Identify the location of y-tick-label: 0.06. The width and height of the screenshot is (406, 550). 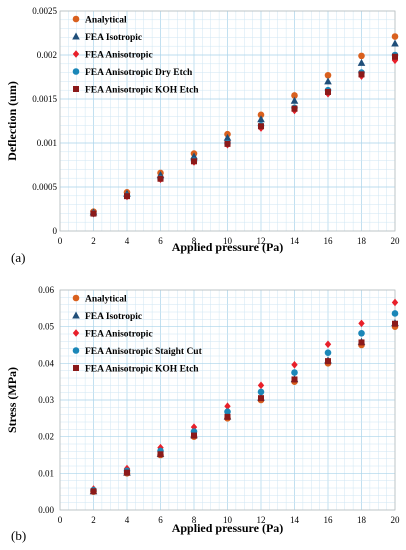
(46, 290).